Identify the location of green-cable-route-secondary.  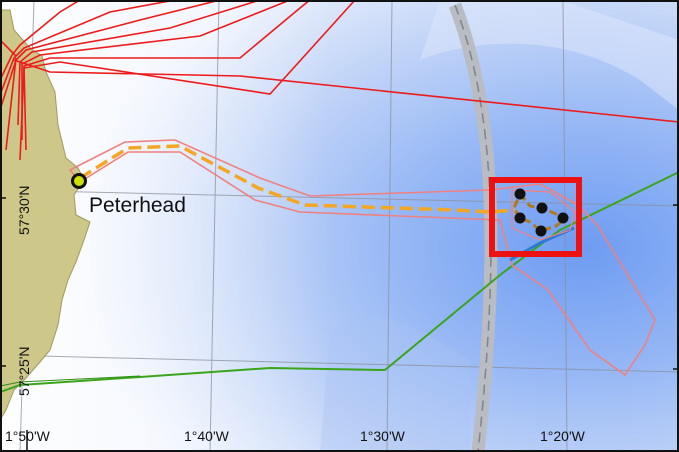
(70, 381).